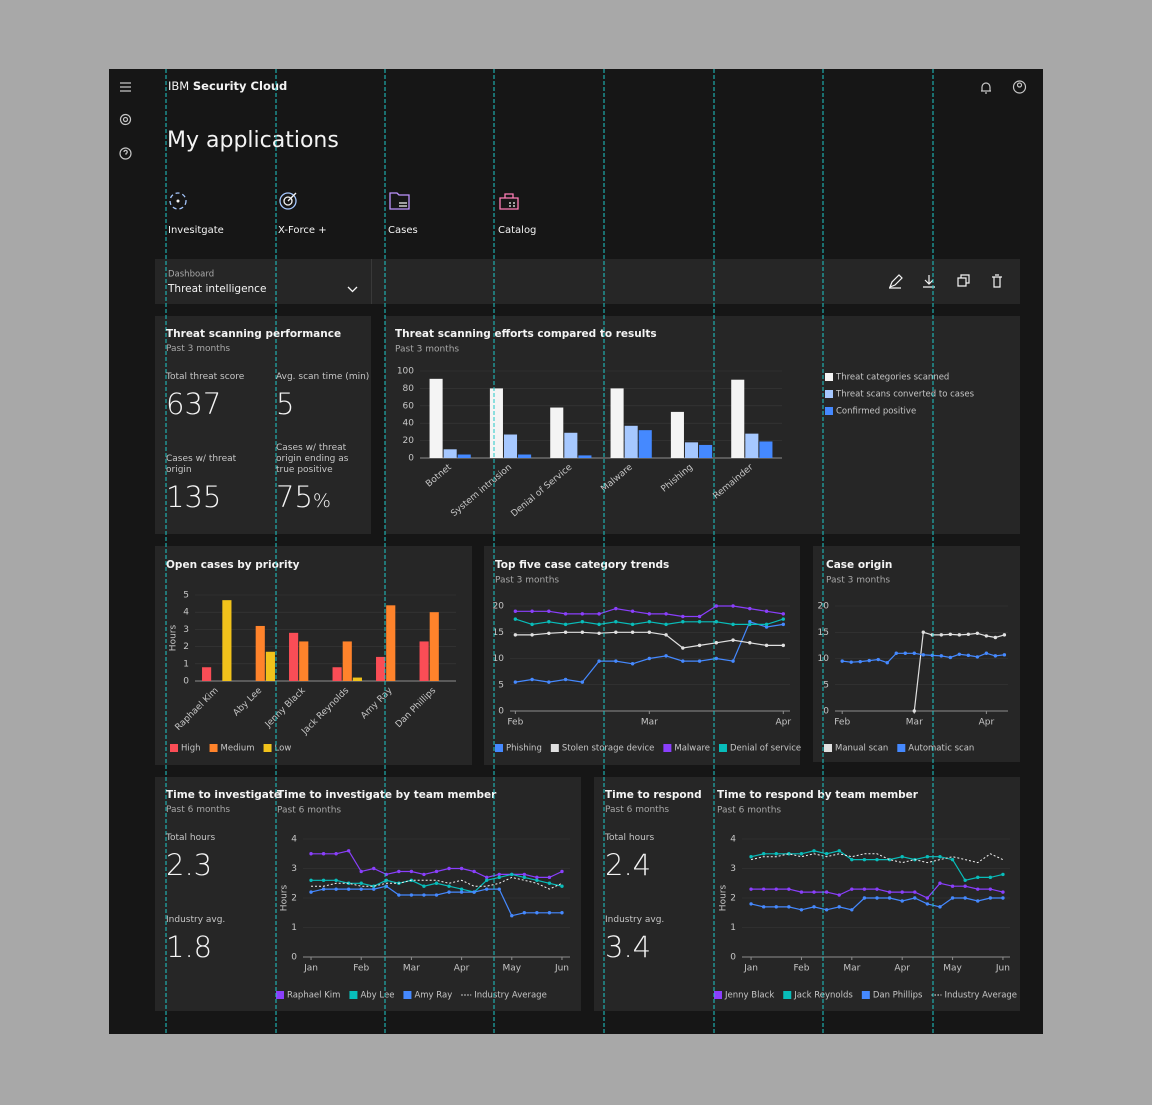 The width and height of the screenshot is (1152, 1105). I want to click on catalog-icon, so click(509, 201).